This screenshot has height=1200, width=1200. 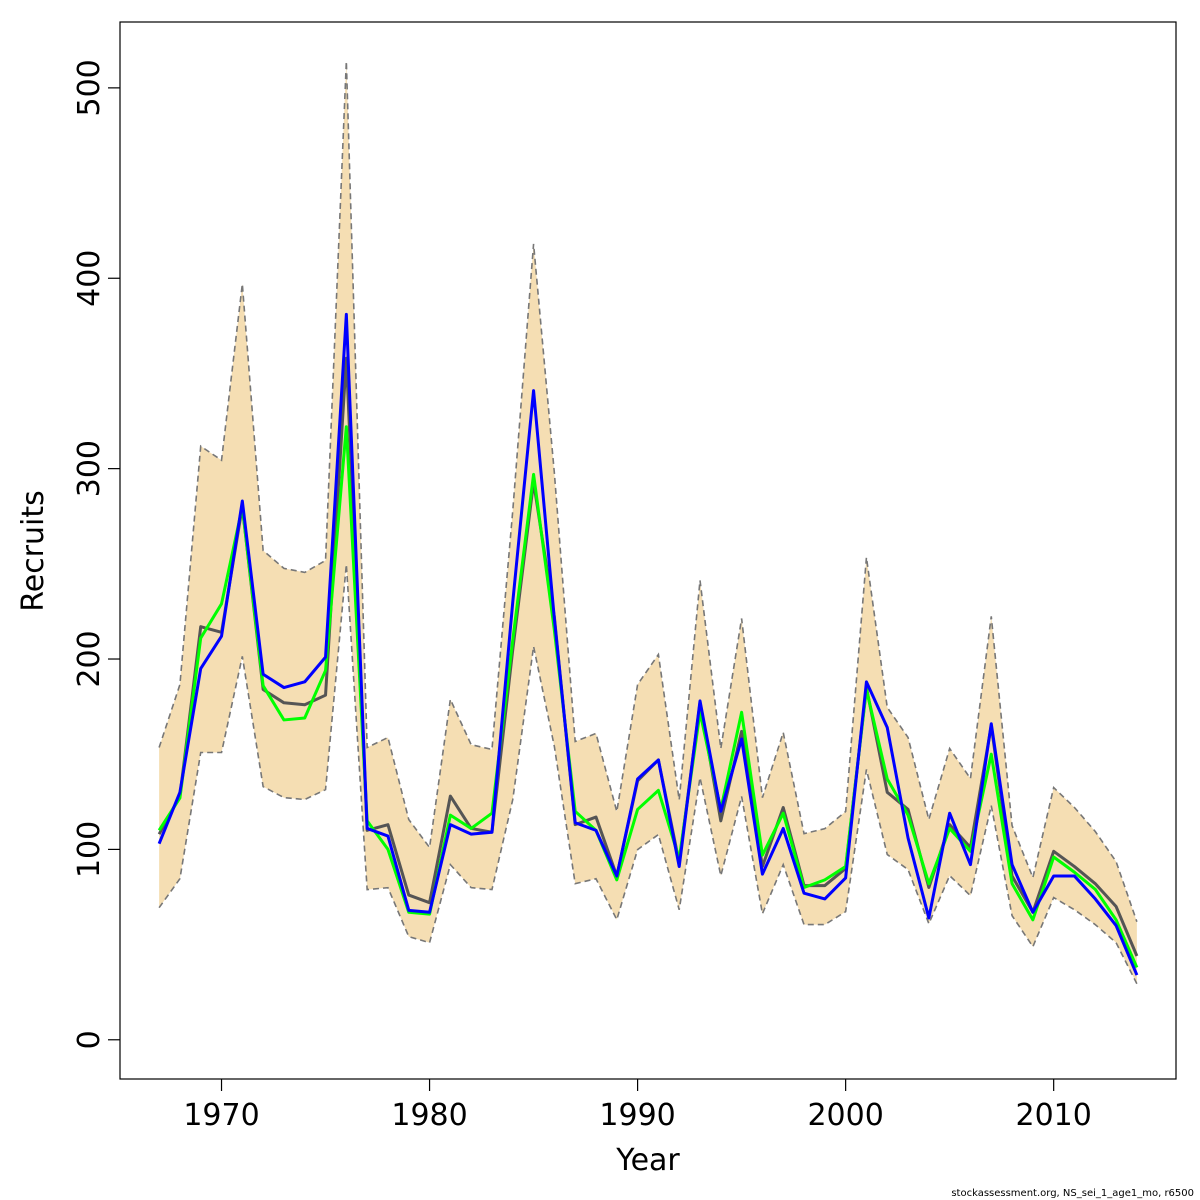 What do you see at coordinates (33, 551) in the screenshot?
I see `y-axis-title: Recruits` at bounding box center [33, 551].